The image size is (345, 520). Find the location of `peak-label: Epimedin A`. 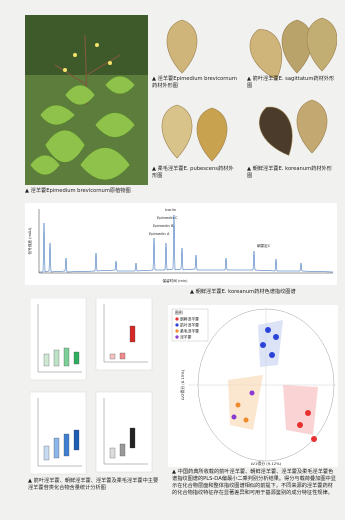

peak-label: Epimedin A is located at coordinates (159, 234).